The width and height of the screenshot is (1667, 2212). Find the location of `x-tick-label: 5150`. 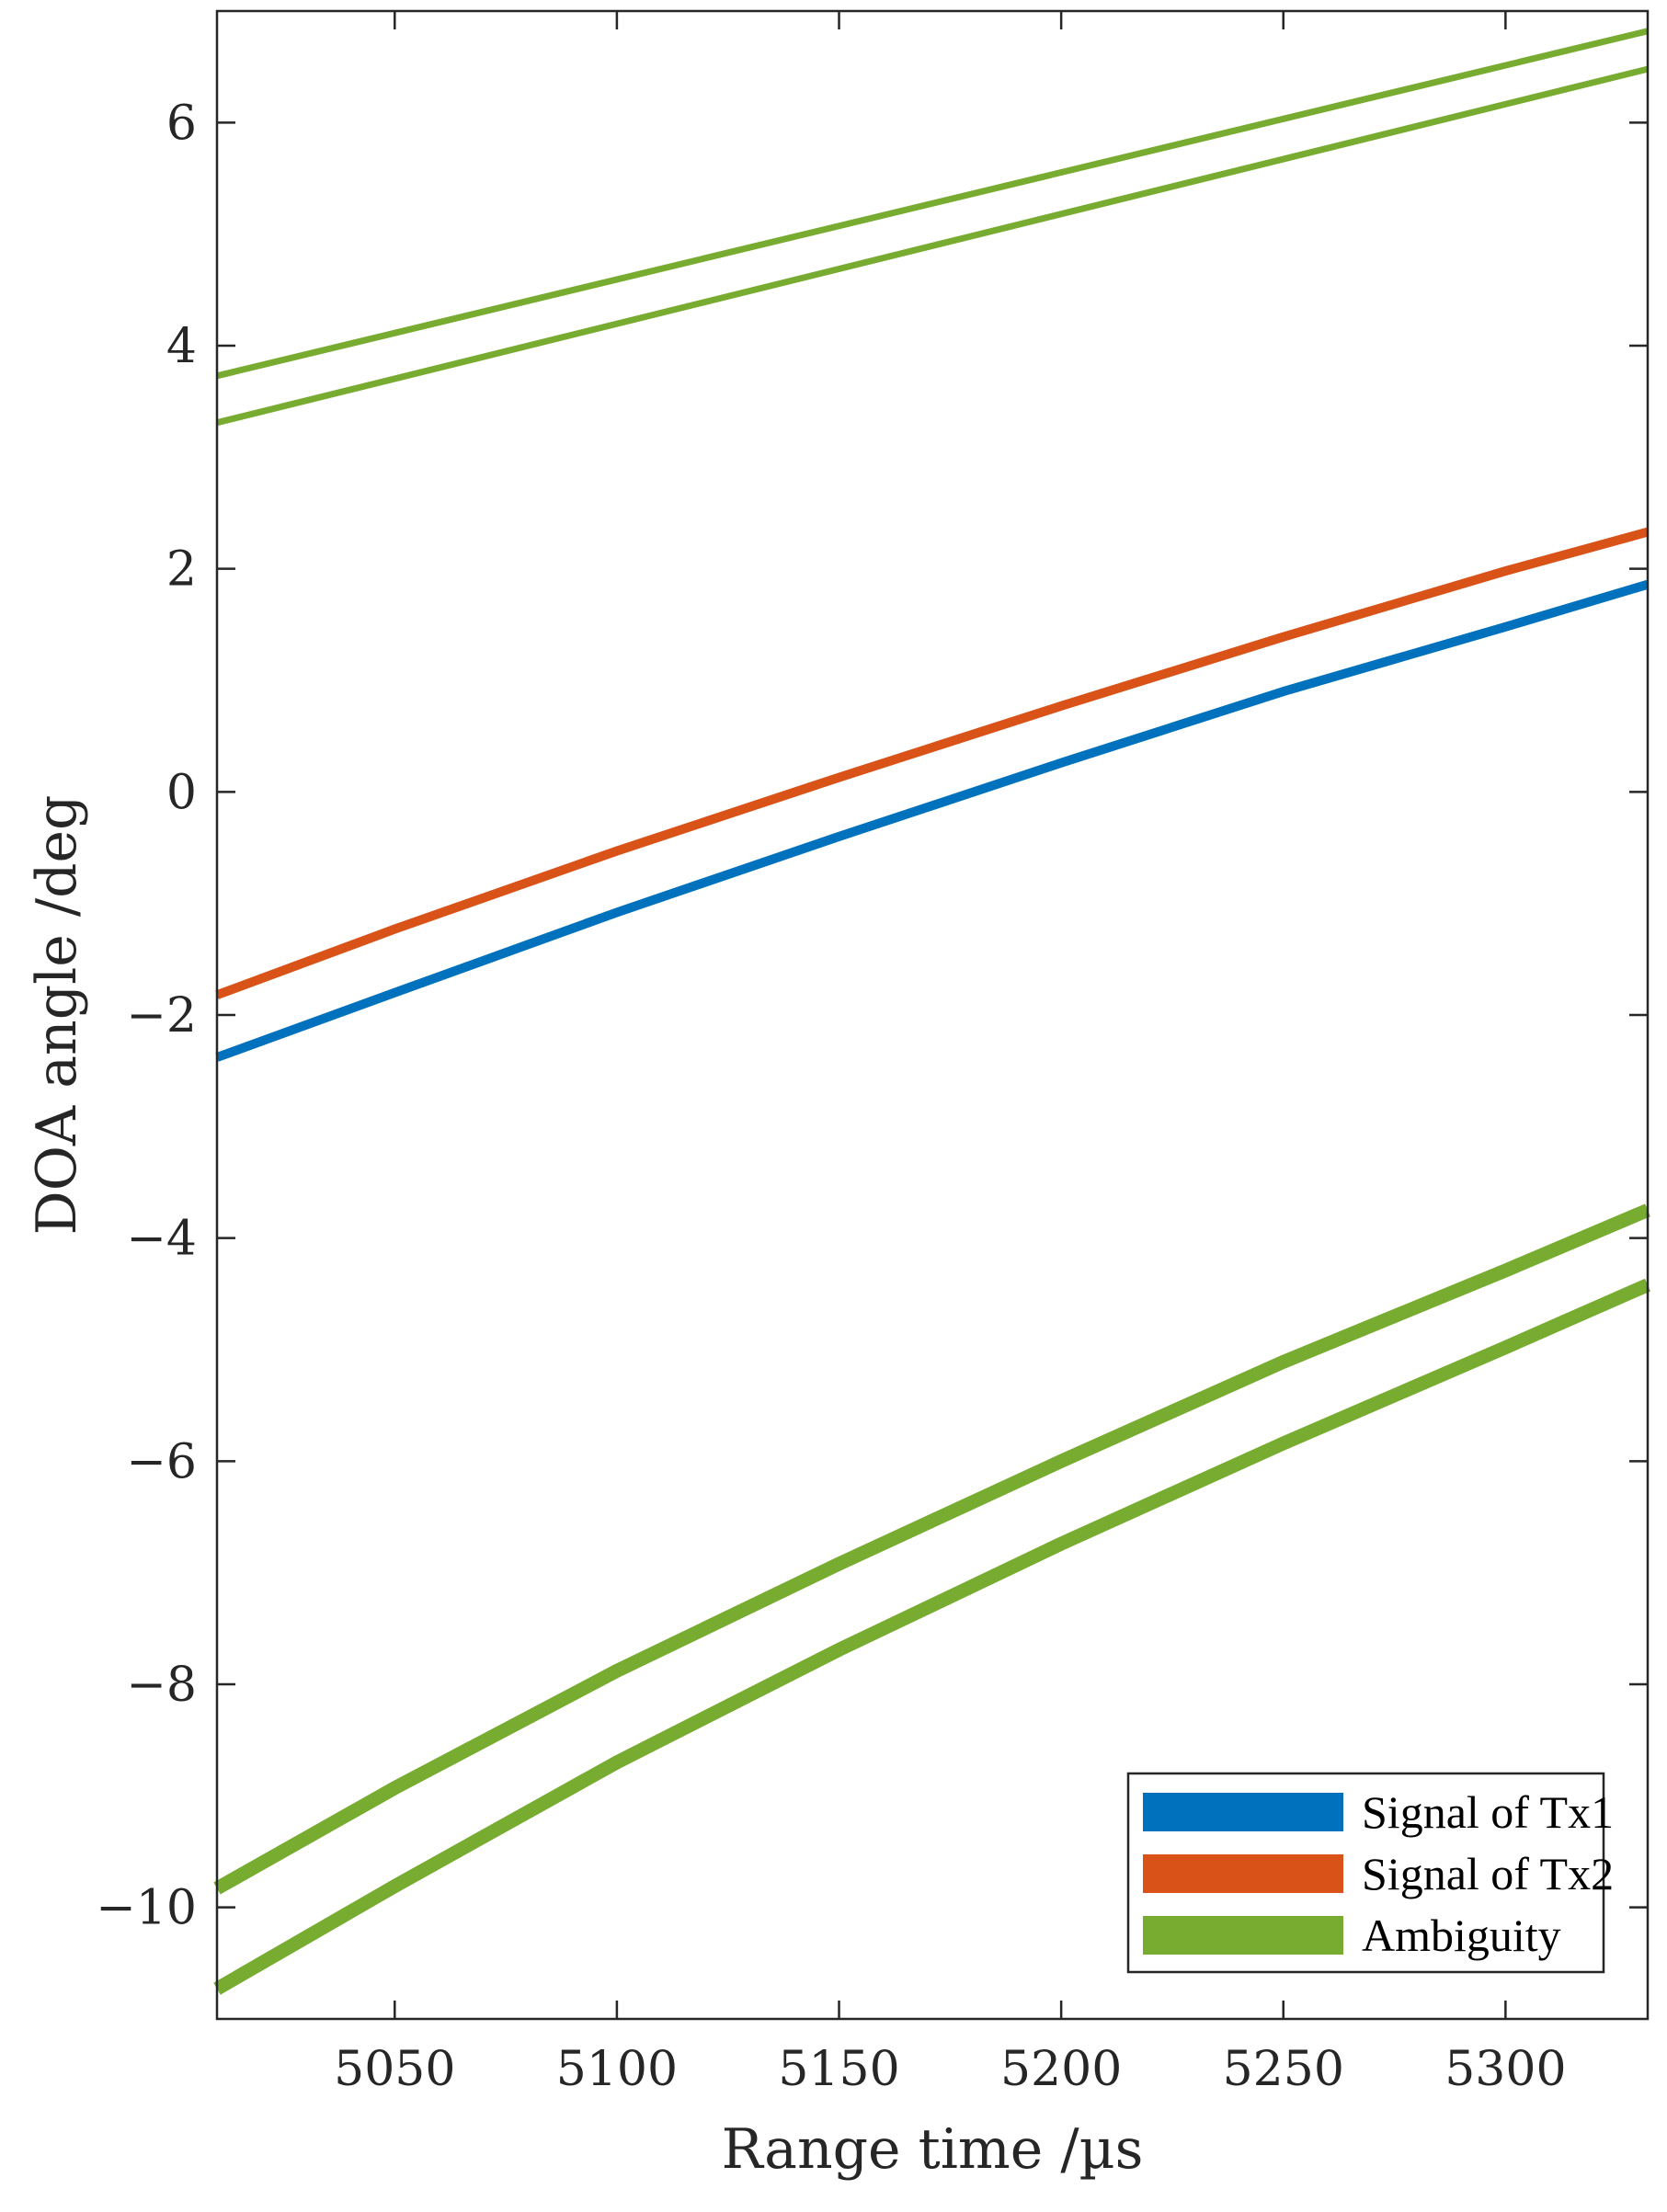

x-tick-label: 5150 is located at coordinates (839, 2069).